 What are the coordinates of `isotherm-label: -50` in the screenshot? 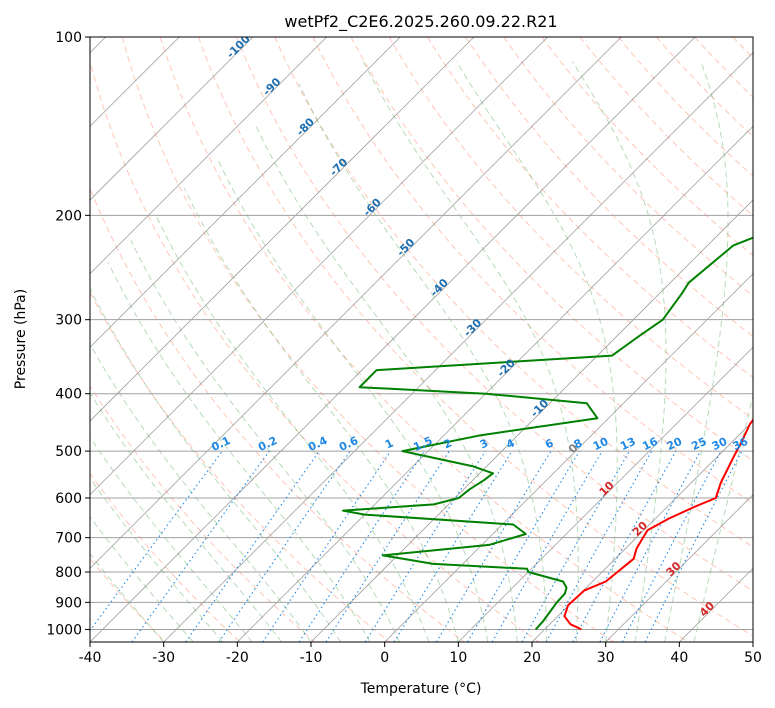 It's located at (405, 247).